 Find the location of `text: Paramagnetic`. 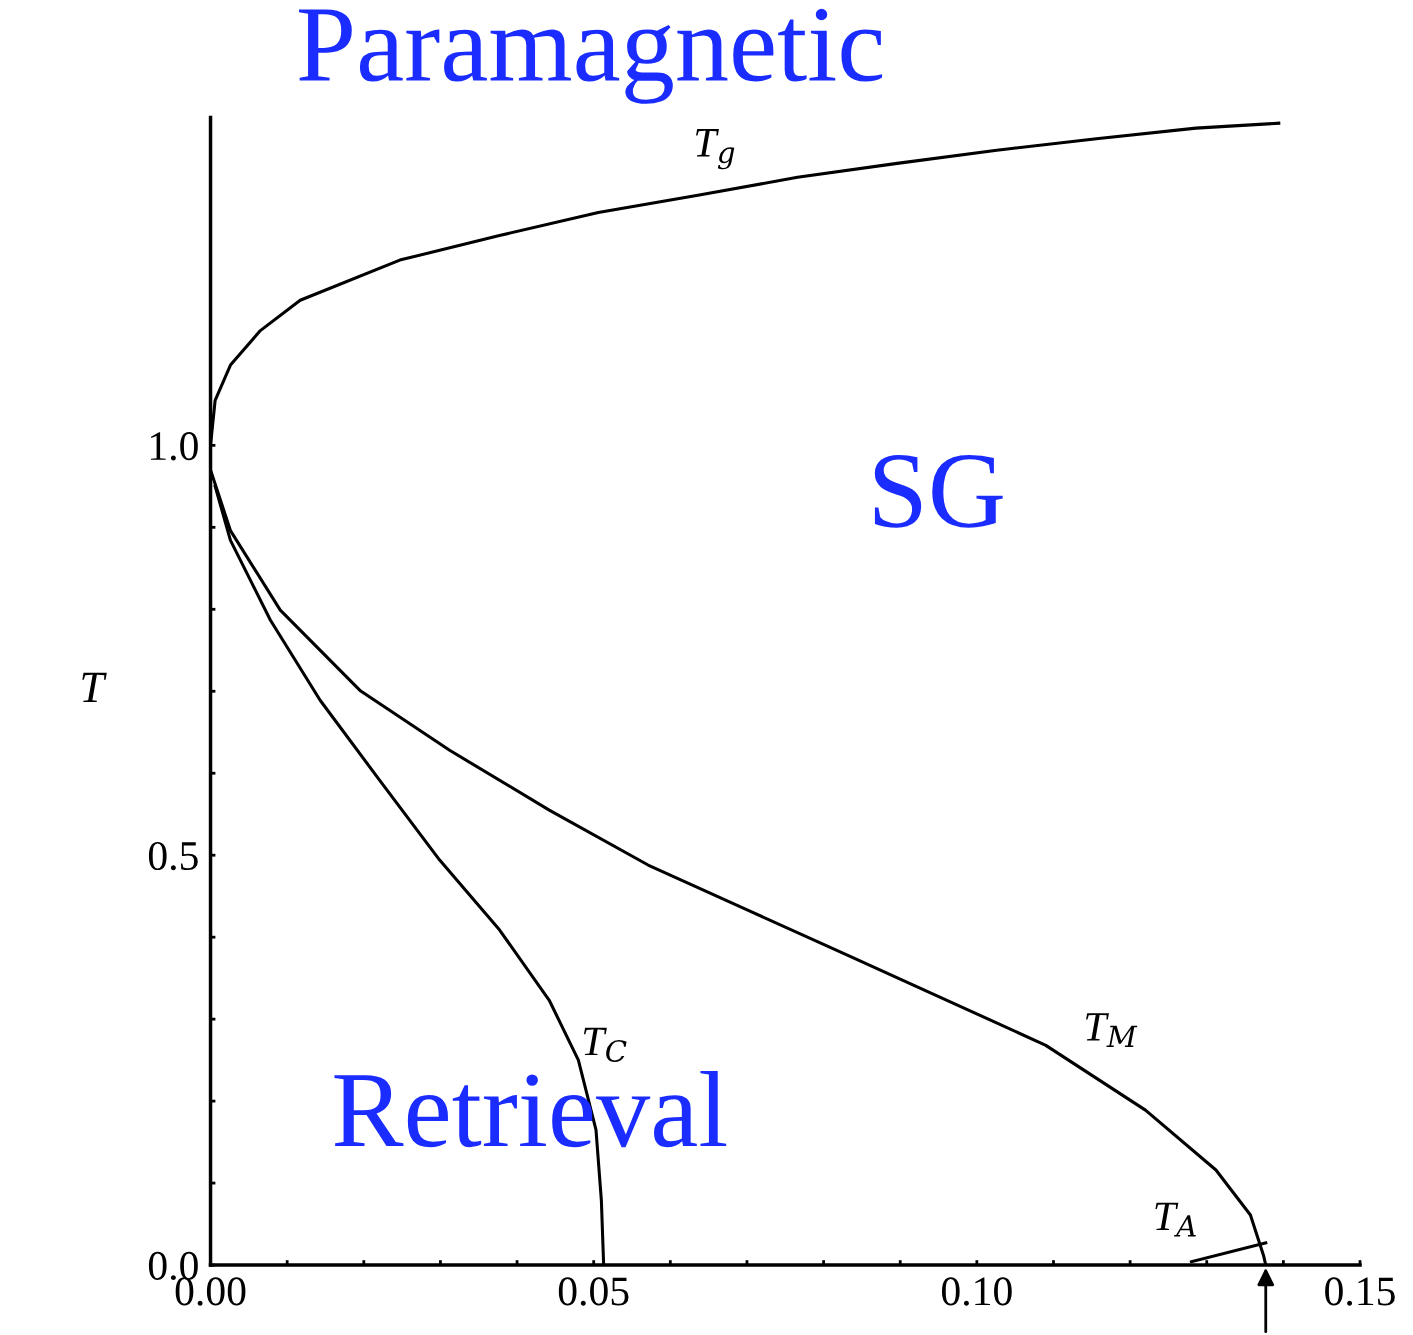

text: Paramagnetic is located at coordinates (590, 56).